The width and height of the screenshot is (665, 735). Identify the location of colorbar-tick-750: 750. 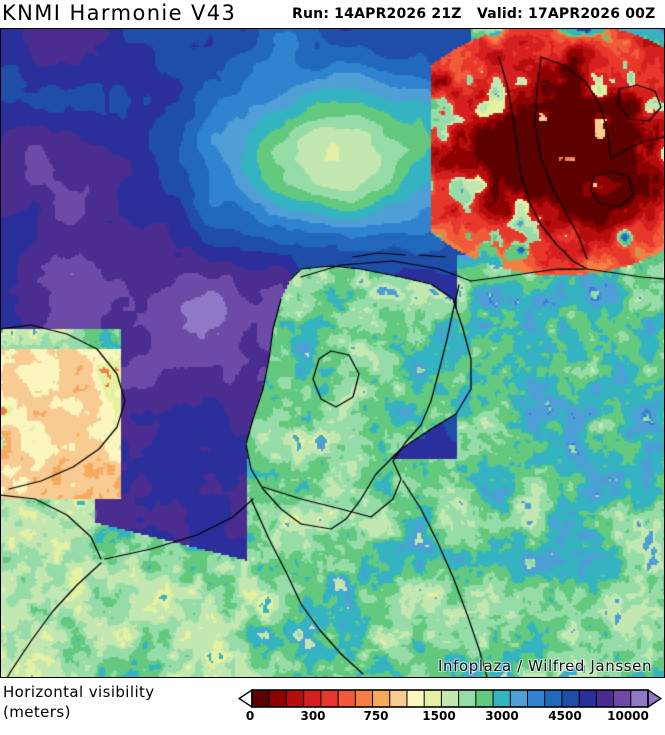
(376, 716).